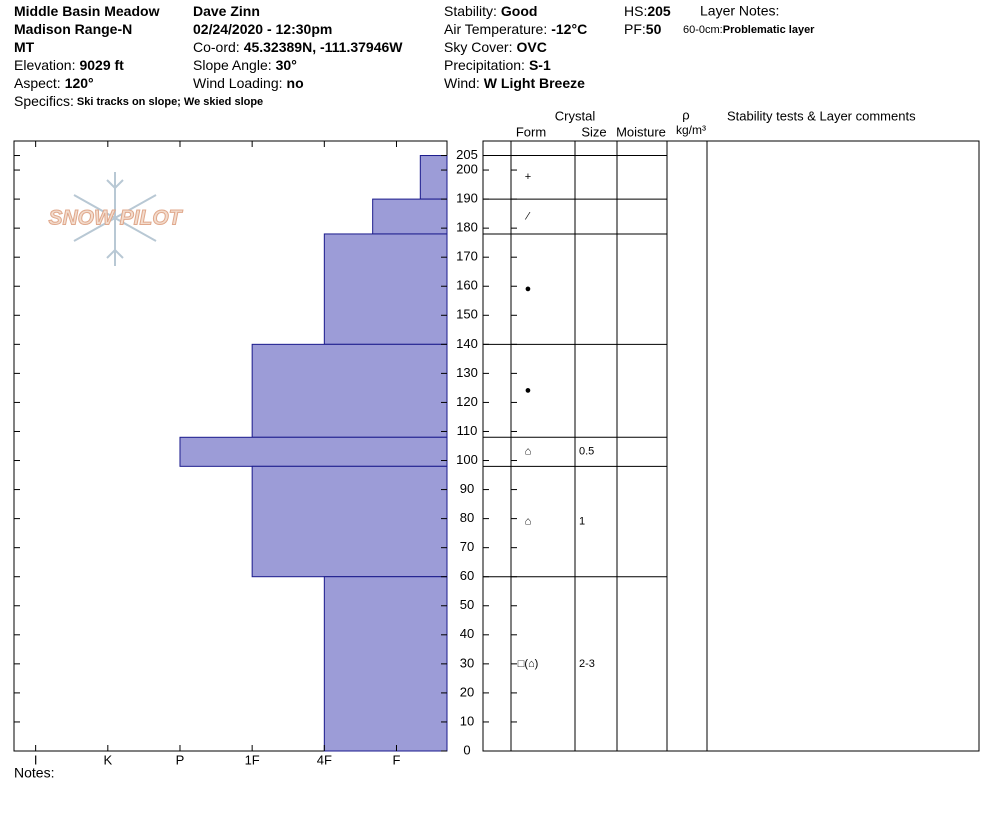  I want to click on header-field: Wind Loading: no, so click(248, 83).